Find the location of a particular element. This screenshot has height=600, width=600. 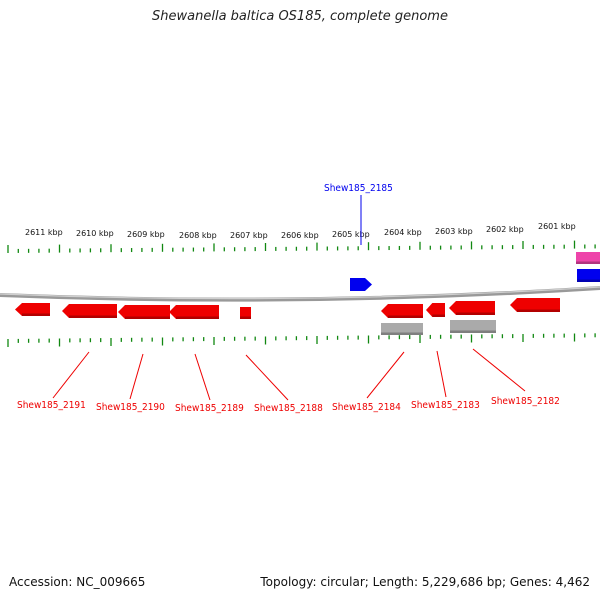

gene-label: Shew185_2191 is located at coordinates (51, 405).